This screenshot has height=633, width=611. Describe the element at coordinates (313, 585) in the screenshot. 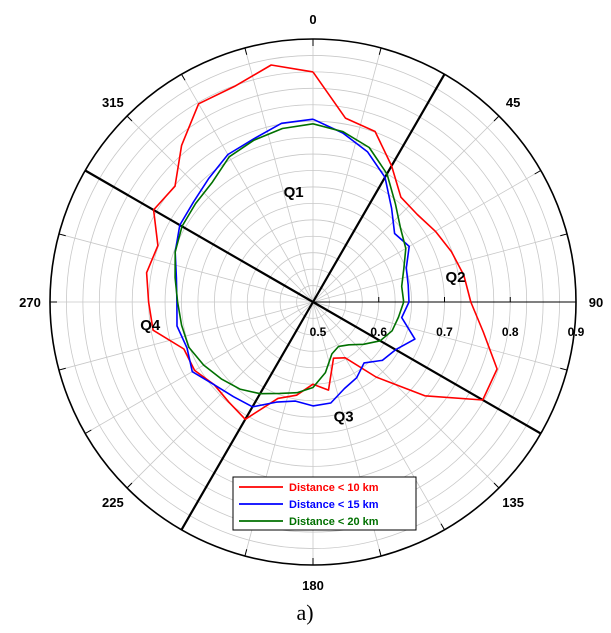

I see `angle-tick-label: 180` at that location.